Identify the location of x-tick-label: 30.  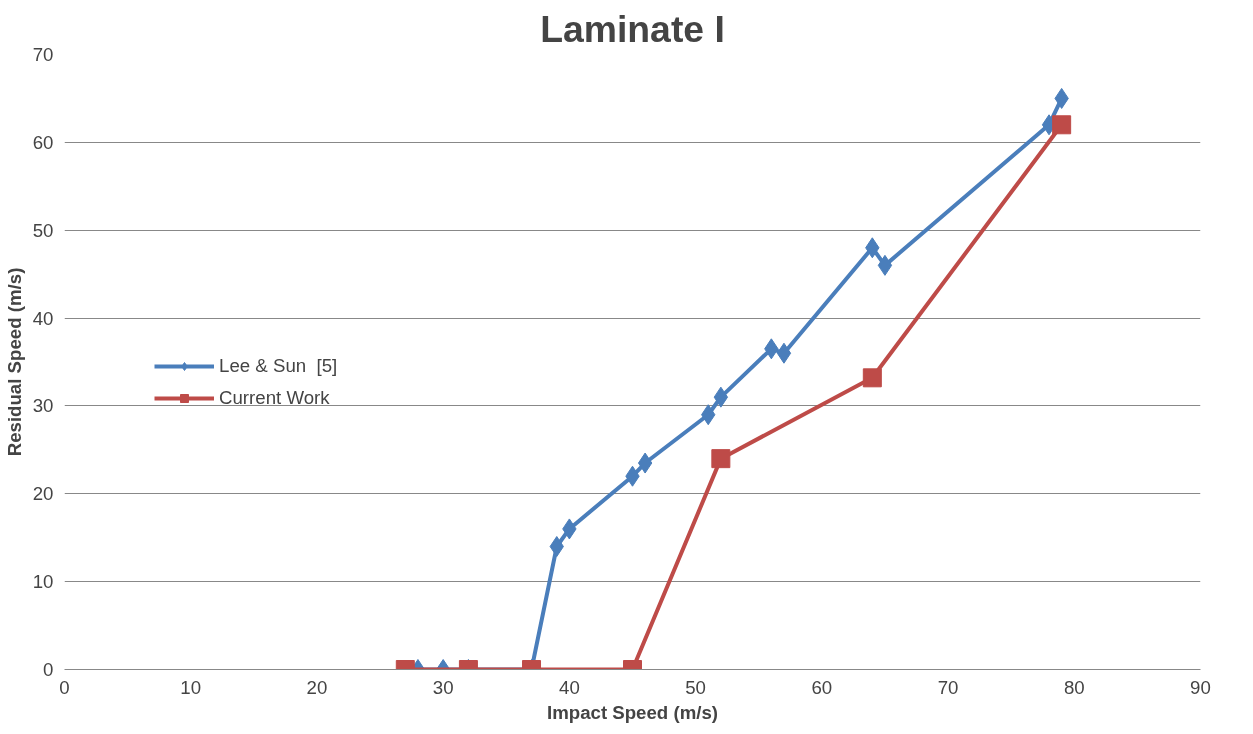
(443, 687).